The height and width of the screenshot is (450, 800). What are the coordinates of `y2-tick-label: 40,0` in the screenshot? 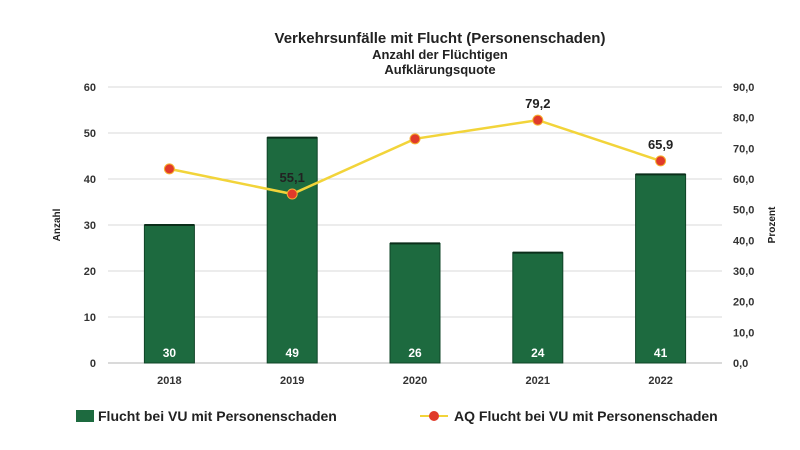 It's located at (743, 241).